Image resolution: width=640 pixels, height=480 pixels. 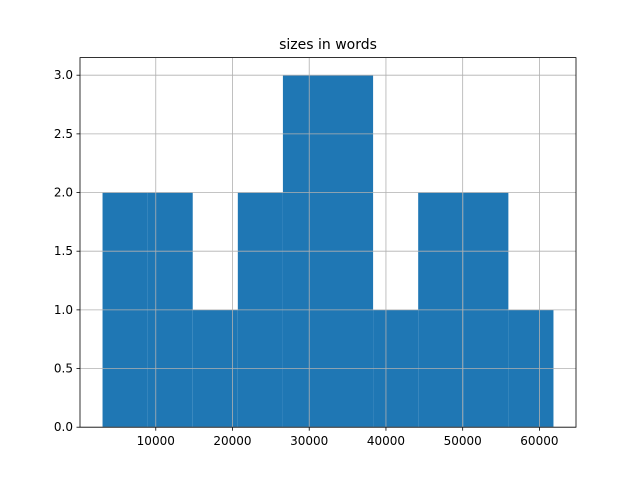 What do you see at coordinates (309, 441) in the screenshot?
I see `x-tick-label: 30000` at bounding box center [309, 441].